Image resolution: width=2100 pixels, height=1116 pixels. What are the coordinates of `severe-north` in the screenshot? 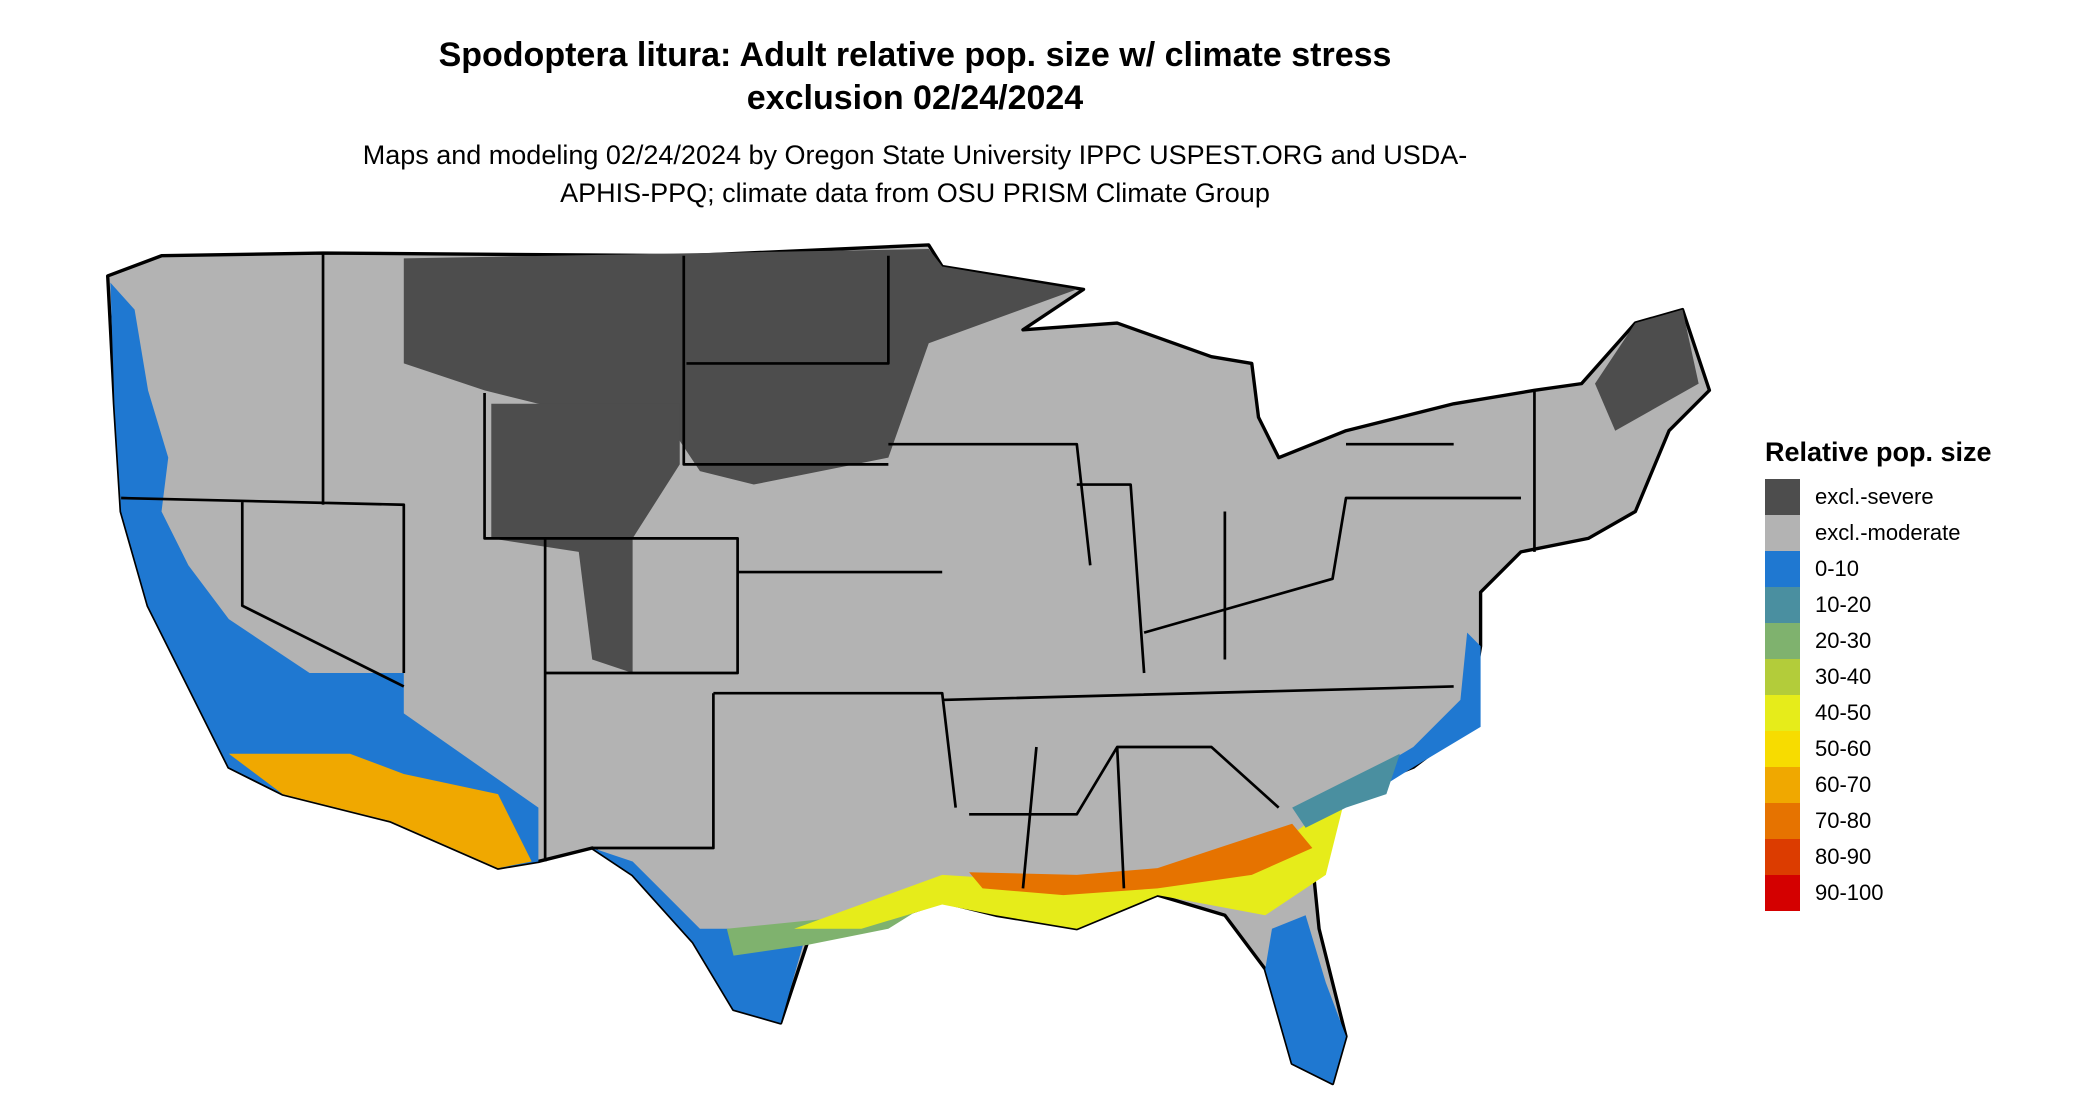 It's located at (740, 367).